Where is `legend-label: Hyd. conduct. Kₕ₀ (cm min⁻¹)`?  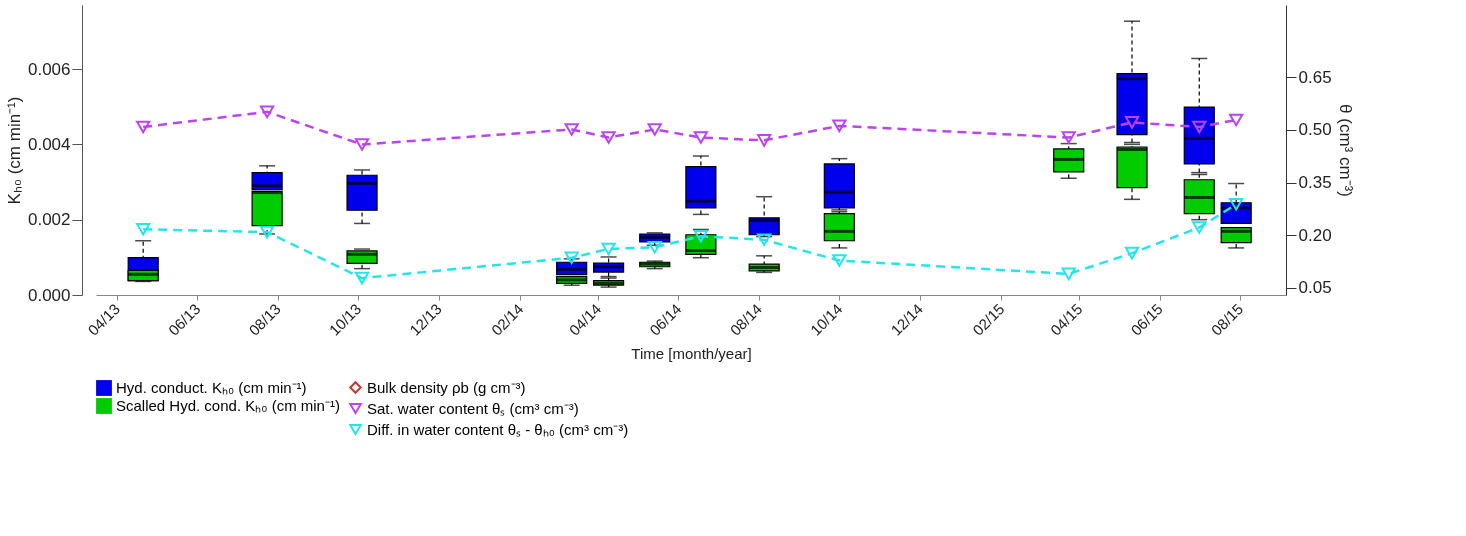
legend-label: Hyd. conduct. Kₕ₀ (cm min⁻¹) is located at coordinates (211, 387).